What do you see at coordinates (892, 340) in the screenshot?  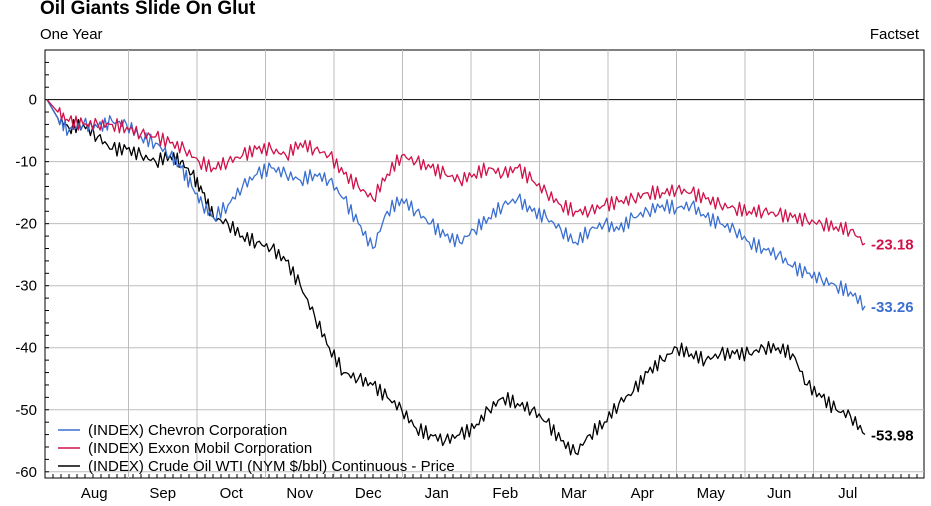 I see `end-labels: -53.98 -33.26 -23.18` at bounding box center [892, 340].